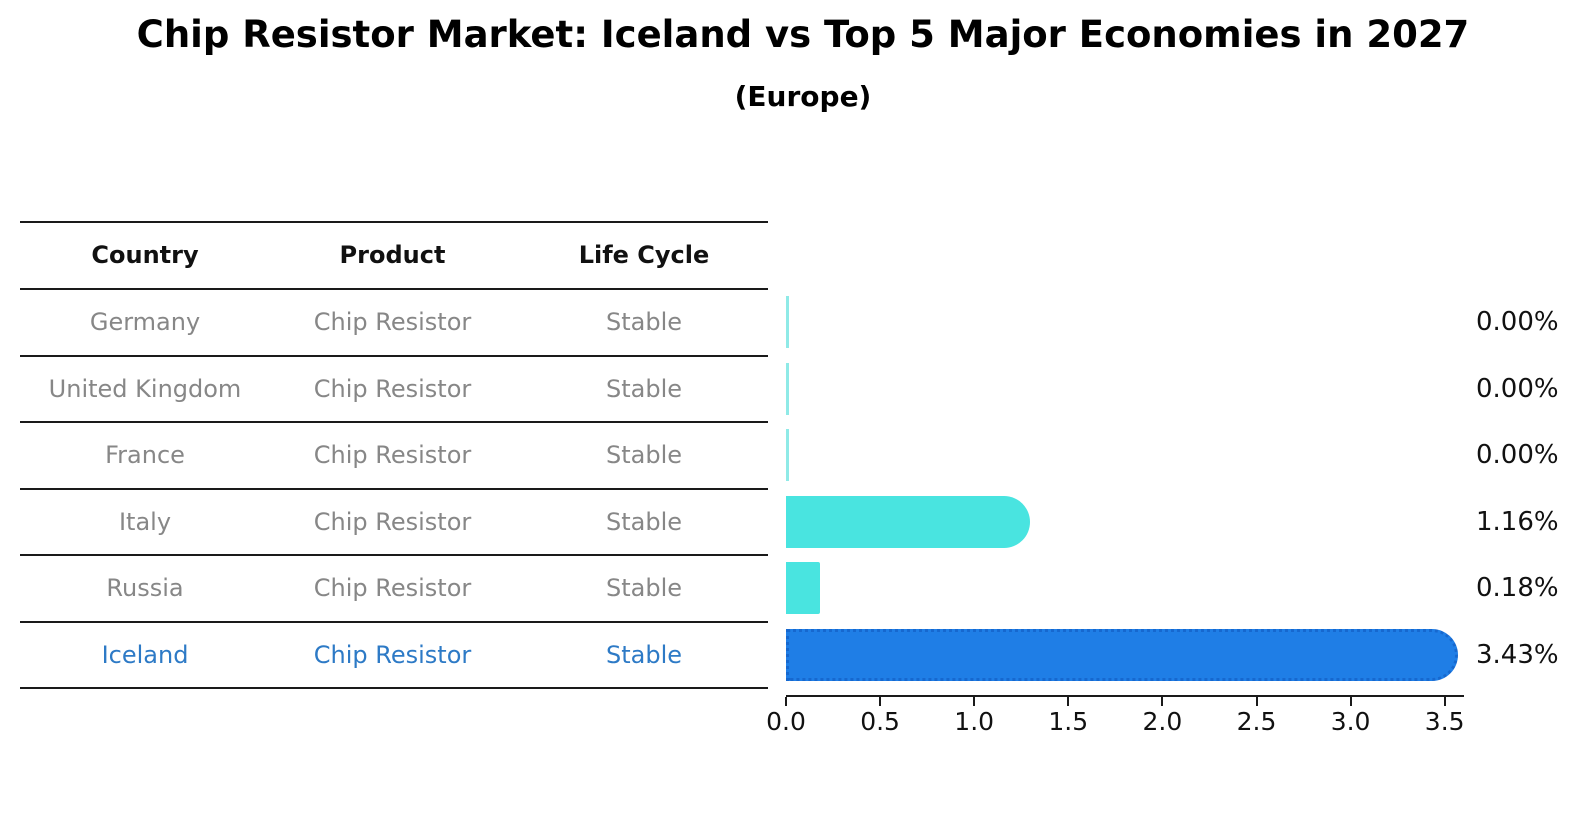  Describe the element at coordinates (1068, 721) in the screenshot. I see `x-axis-tick-label: 1.5` at that location.